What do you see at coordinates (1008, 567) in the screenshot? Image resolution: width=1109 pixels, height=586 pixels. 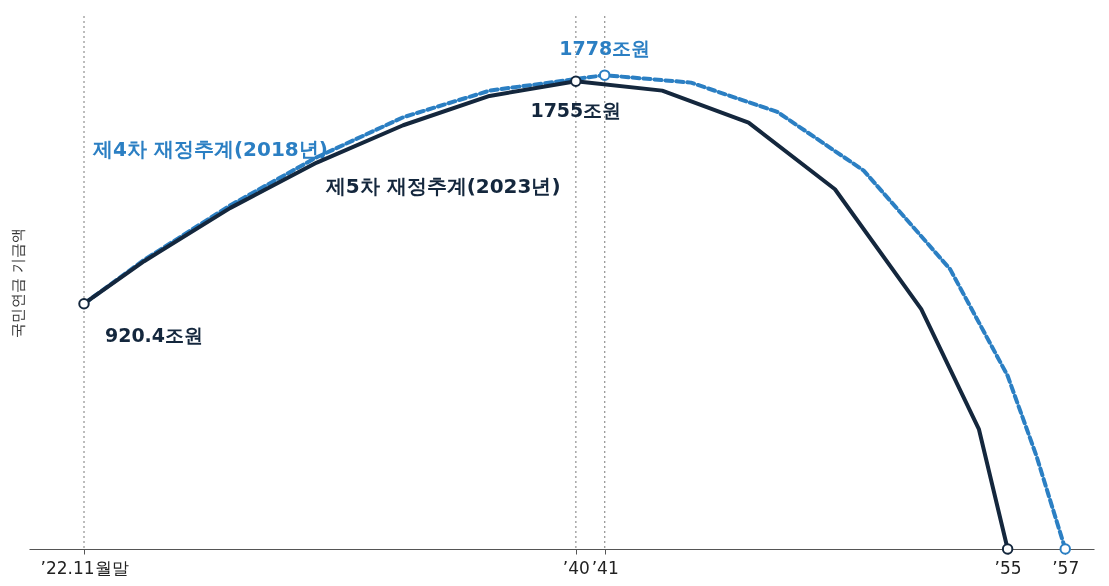 I see `x-tick-label: ’55` at bounding box center [1008, 567].